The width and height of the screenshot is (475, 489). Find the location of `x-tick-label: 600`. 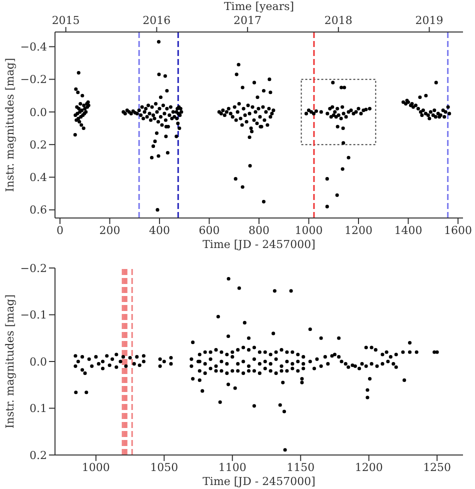

x-tick-label: 600 is located at coordinates (209, 230).